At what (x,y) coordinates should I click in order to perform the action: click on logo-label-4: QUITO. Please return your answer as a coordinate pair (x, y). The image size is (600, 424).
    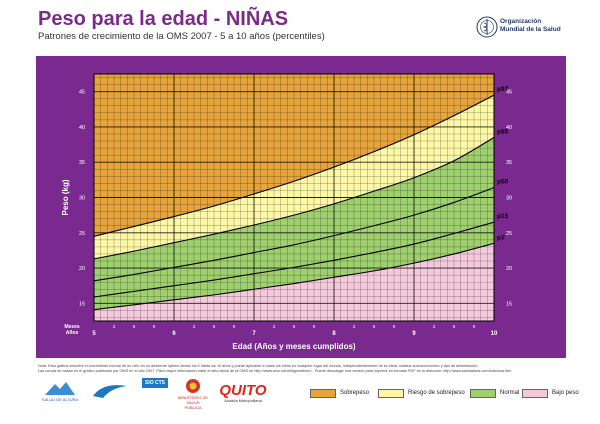
    Looking at the image, I should click on (243, 390).